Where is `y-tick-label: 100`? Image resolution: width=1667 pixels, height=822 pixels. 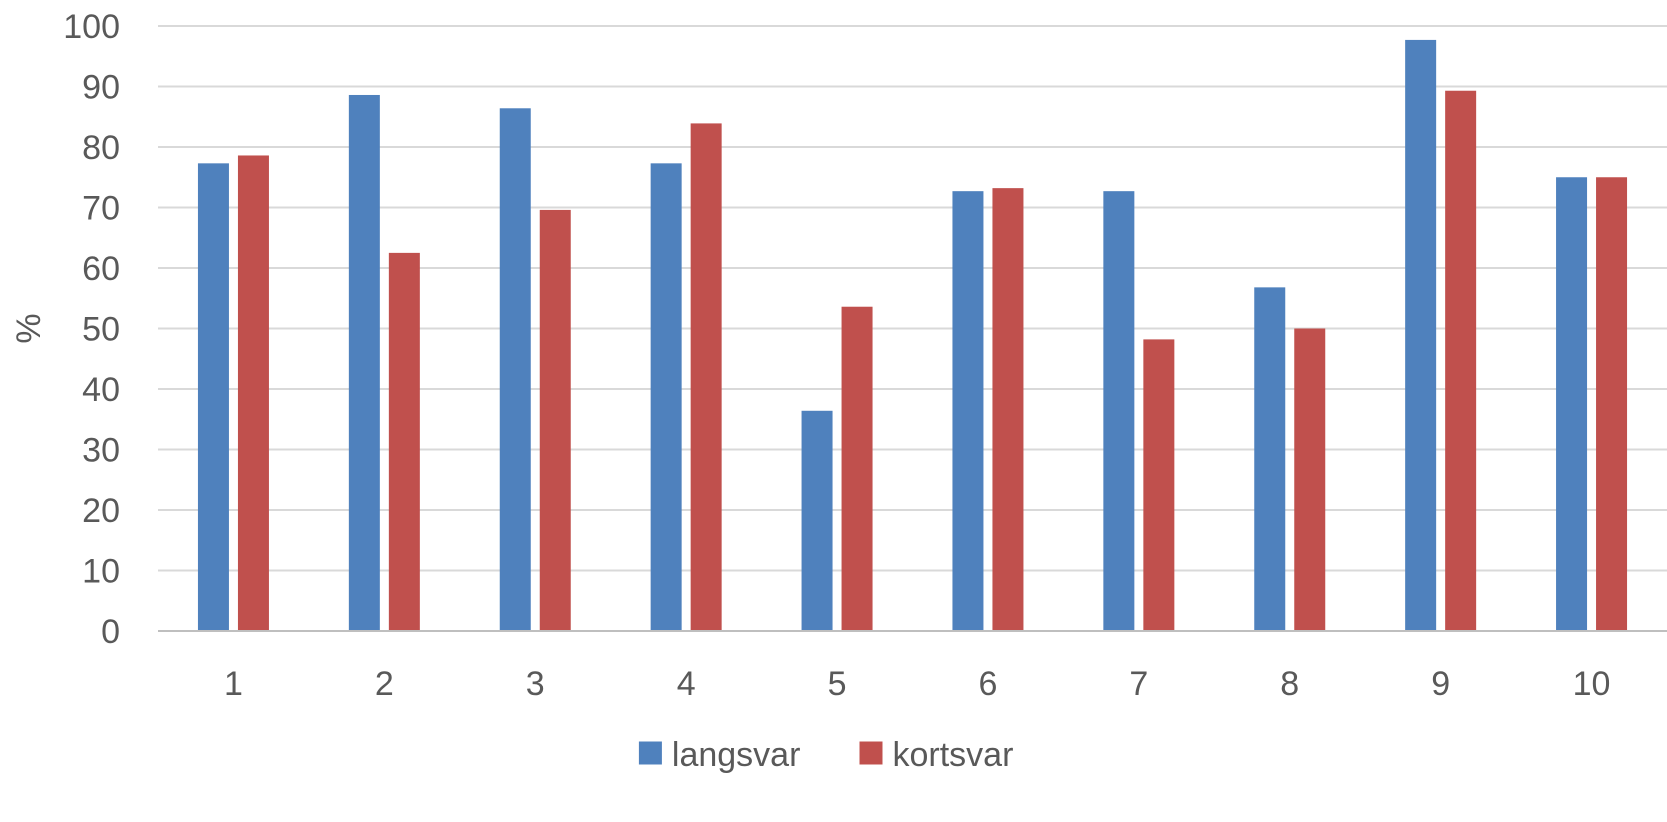 y-tick-label: 100 is located at coordinates (91, 27).